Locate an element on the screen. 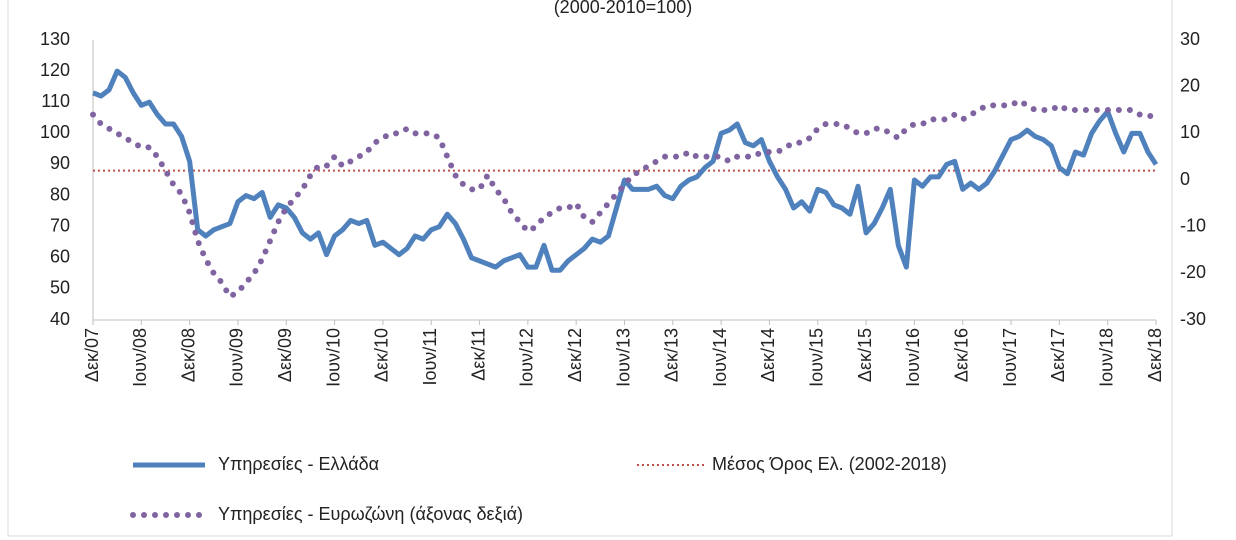 Image resolution: width=1236 pixels, height=540 pixels. x-tick-label: Ιουν/18 is located at coordinates (1106, 357).